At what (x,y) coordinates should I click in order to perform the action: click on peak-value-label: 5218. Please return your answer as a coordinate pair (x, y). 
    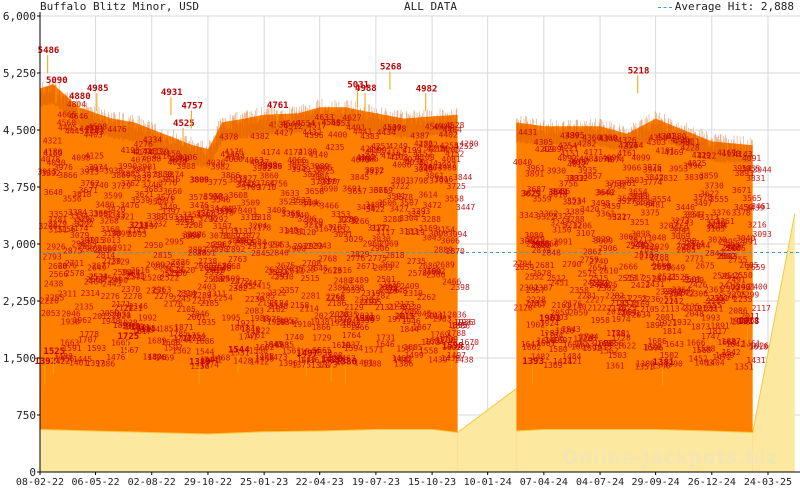
    Looking at the image, I should click on (639, 71).